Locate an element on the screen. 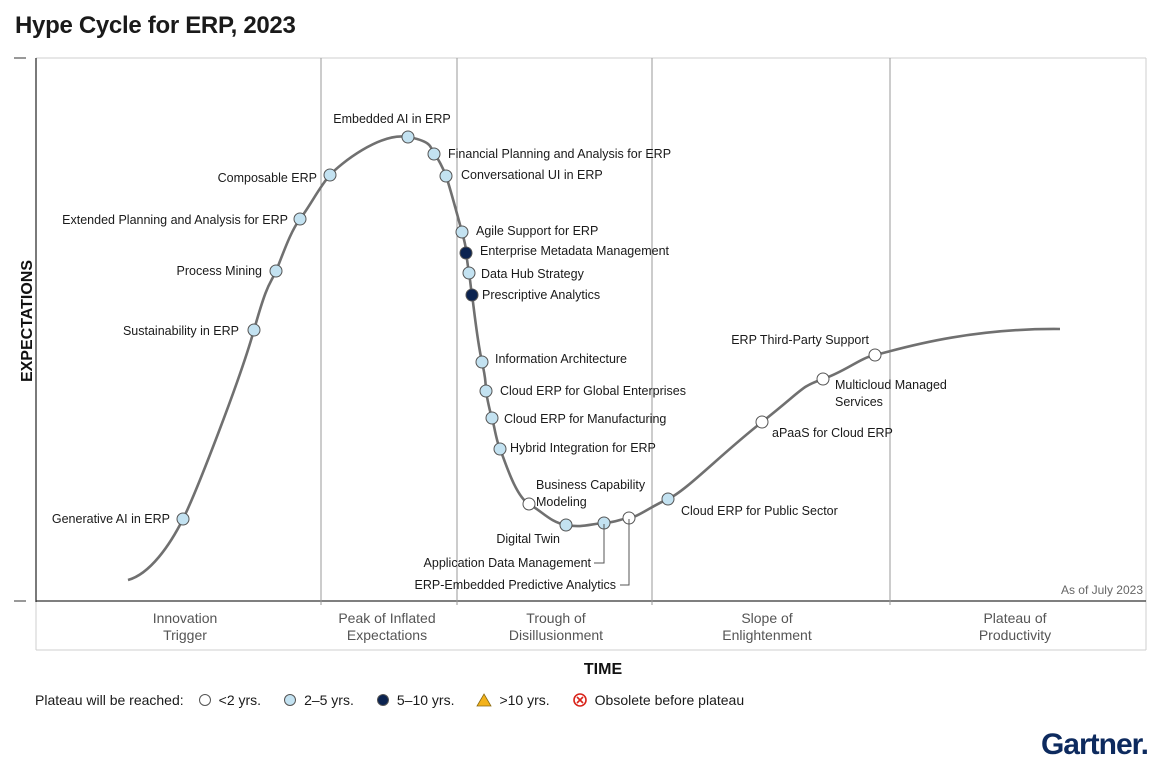  phase-label: Expectations is located at coordinates (387, 635).